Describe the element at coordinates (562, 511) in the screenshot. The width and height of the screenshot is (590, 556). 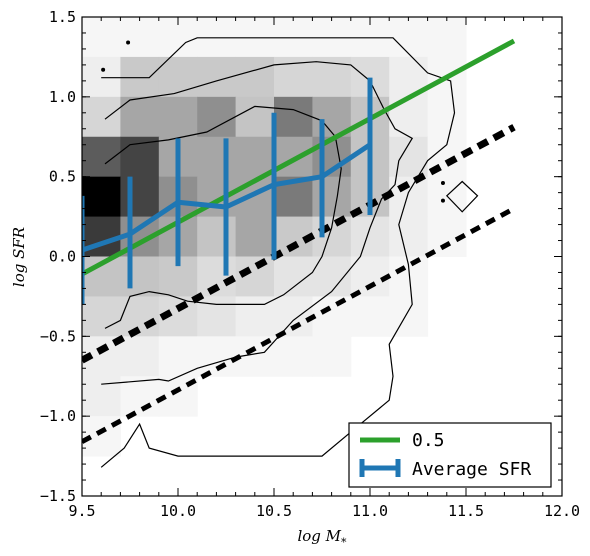
I see `x-tick-label: 12.0` at that location.